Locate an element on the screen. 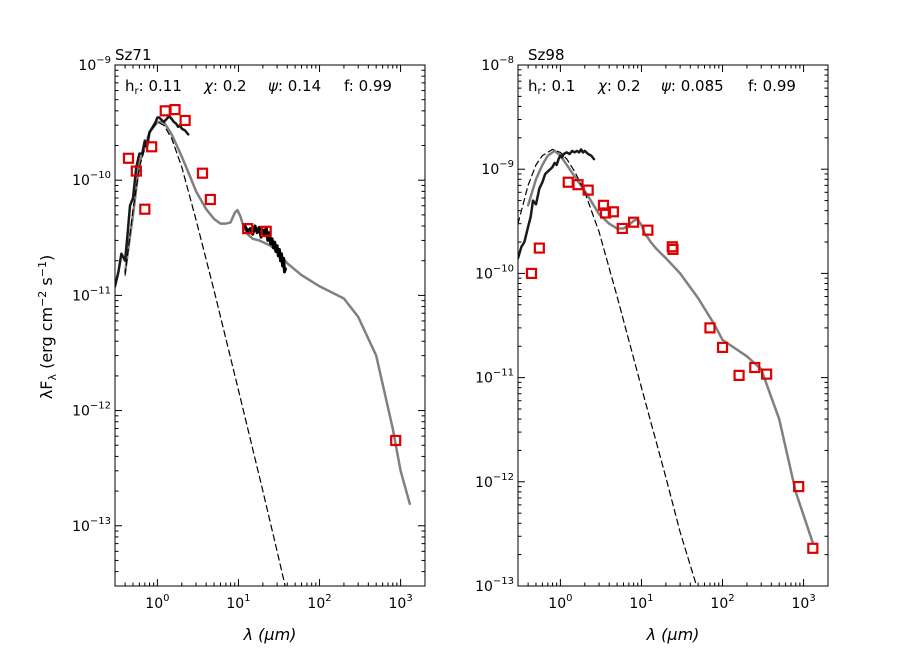 This screenshot has height=651, width=920. param-hr-sz71: hr: 0.11 is located at coordinates (153, 87).